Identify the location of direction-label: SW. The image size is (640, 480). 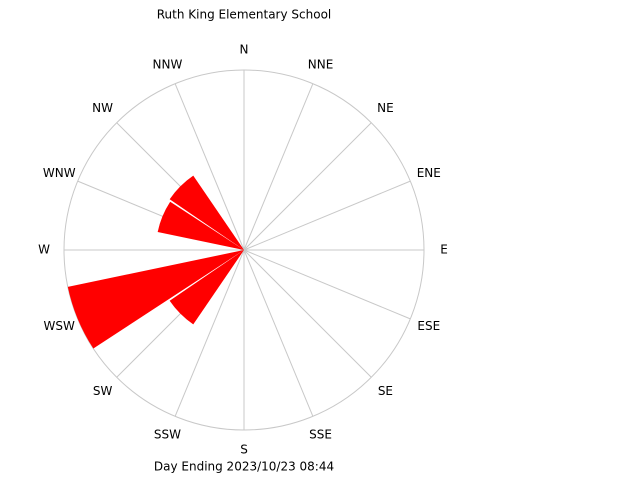
(103, 391).